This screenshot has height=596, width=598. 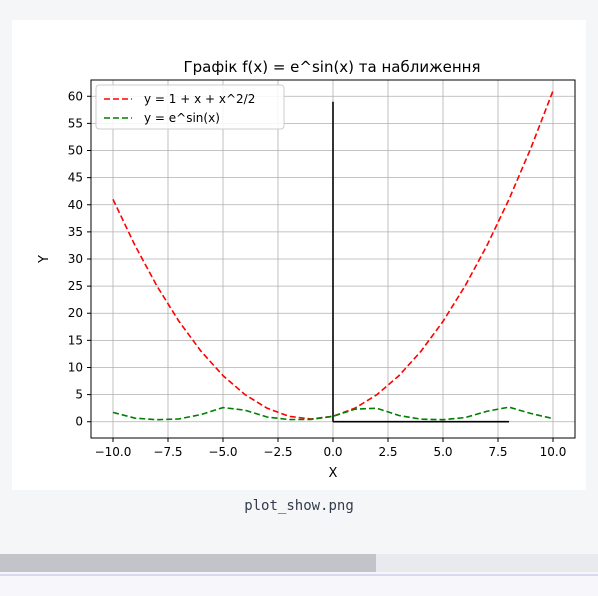 I want to click on y-tick-label: 5, so click(x=79, y=395).